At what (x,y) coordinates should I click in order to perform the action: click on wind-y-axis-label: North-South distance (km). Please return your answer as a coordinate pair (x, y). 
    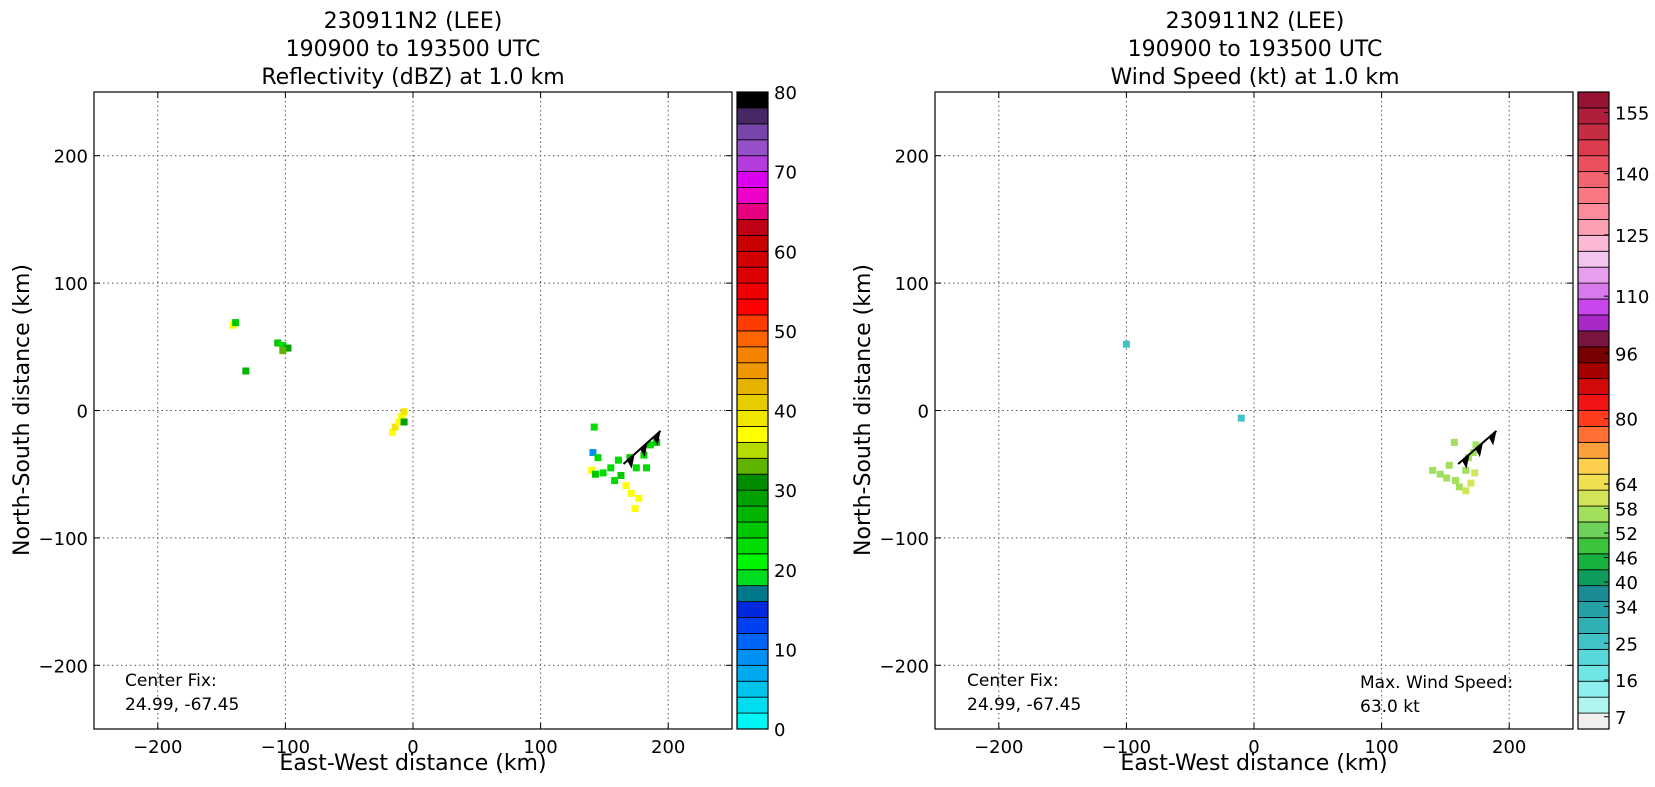
    Looking at the image, I should click on (863, 410).